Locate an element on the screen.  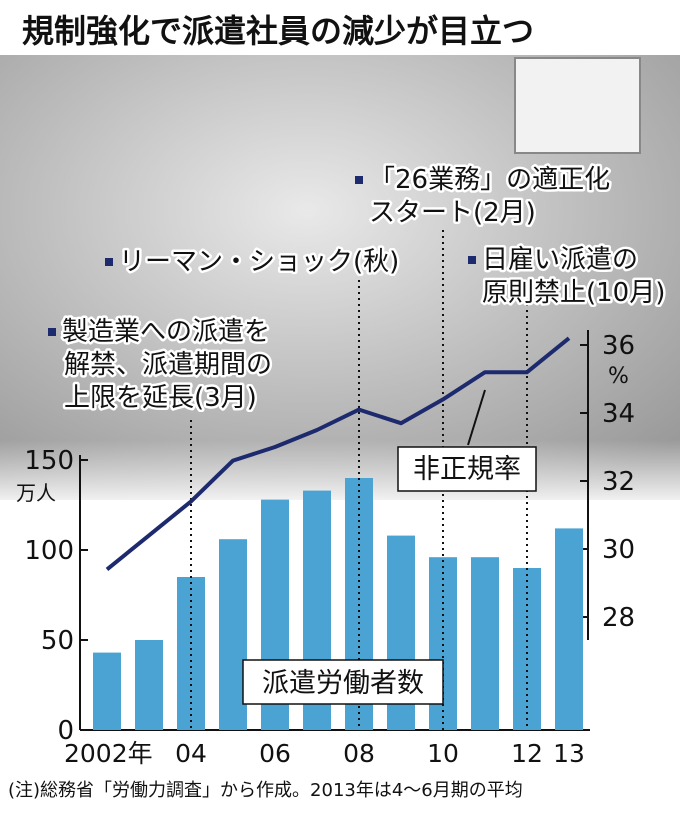
right-axis-tick-label: 30 is located at coordinates (618, 550).